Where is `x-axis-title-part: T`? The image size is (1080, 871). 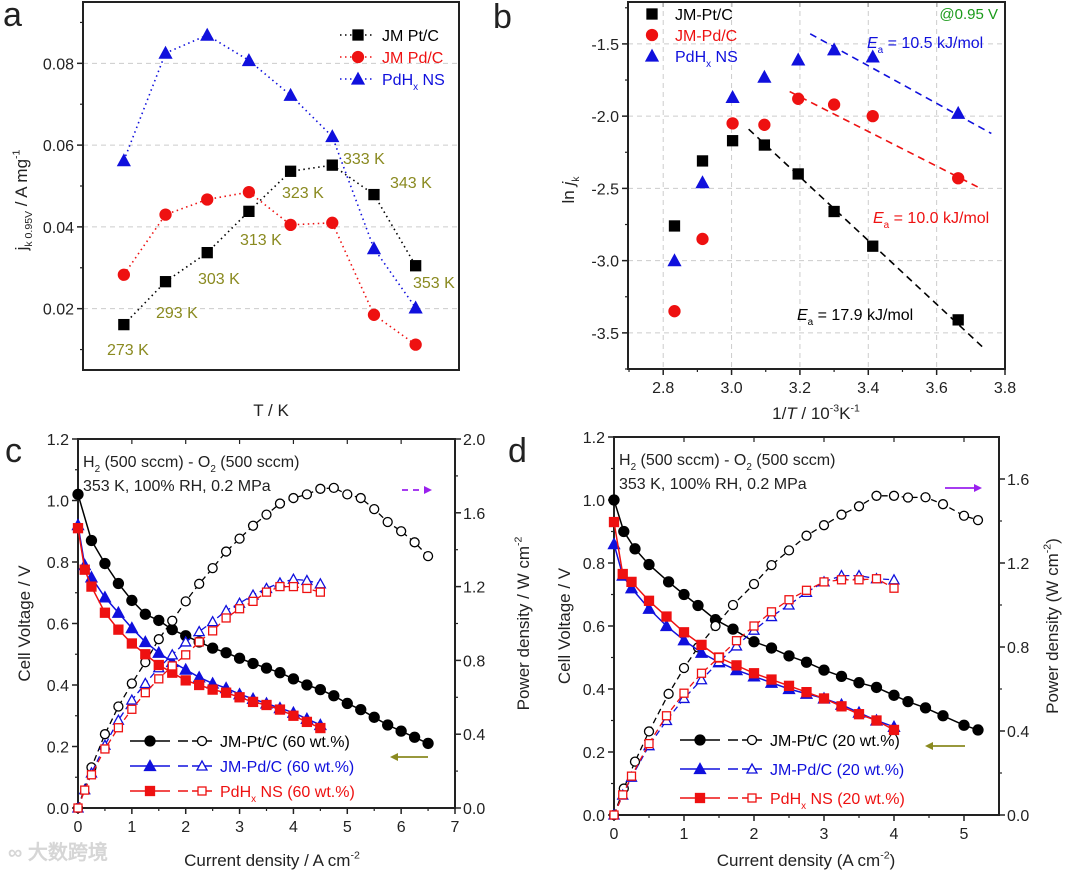 x-axis-title-part: T is located at coordinates (792, 413).